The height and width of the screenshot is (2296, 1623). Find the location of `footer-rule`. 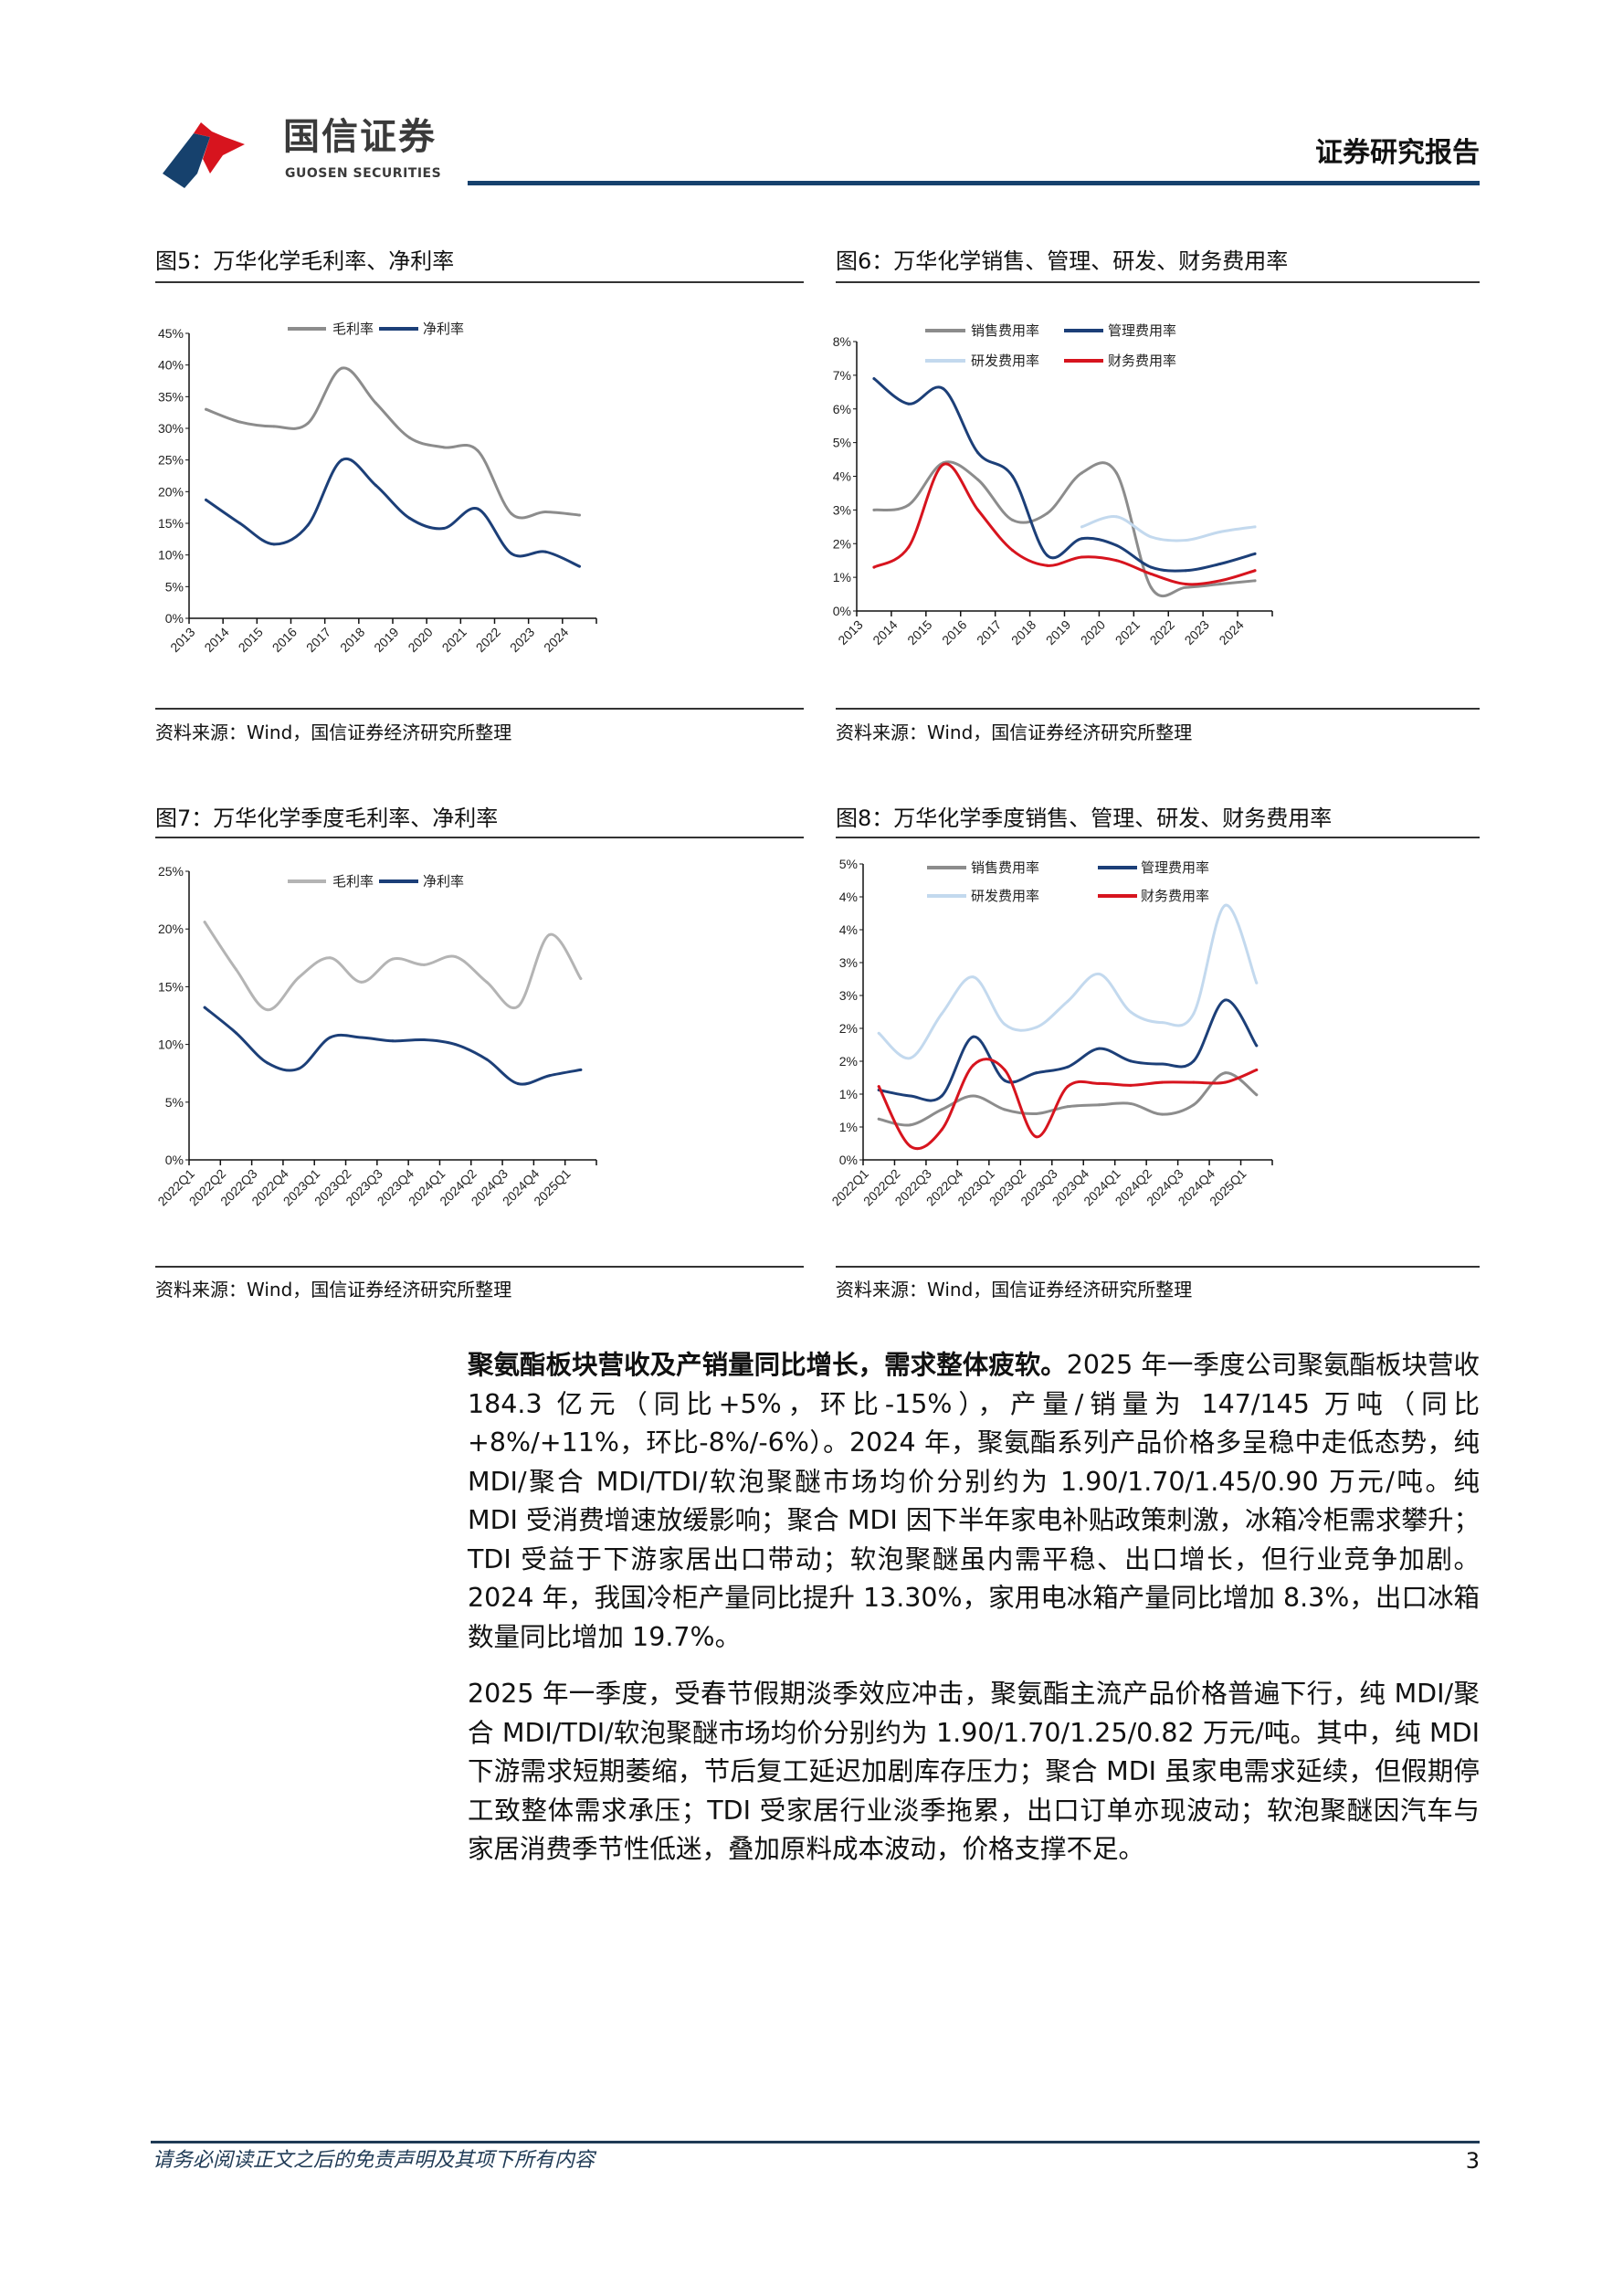

footer-rule is located at coordinates (815, 2142).